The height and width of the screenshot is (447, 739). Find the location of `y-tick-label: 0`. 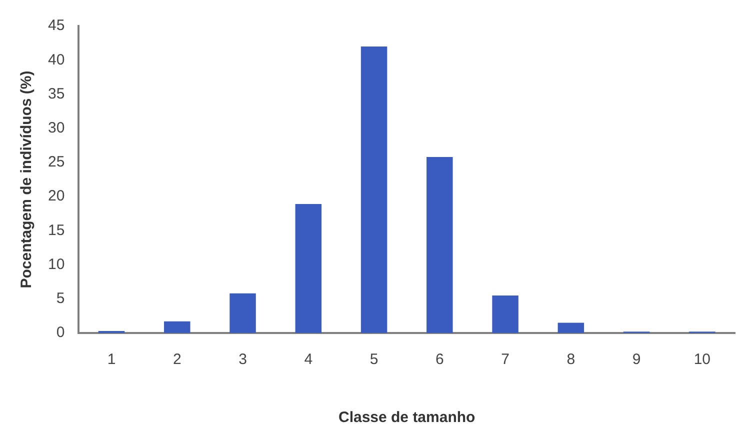

y-tick-label: 0 is located at coordinates (60, 333).